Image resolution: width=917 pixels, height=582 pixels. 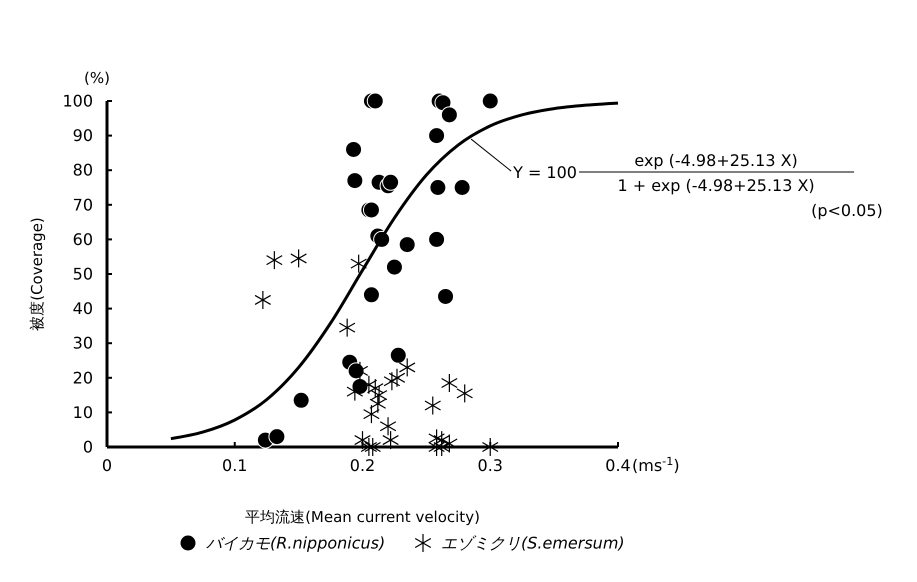 What do you see at coordinates (87, 447) in the screenshot?
I see `y-tick-label: 0` at bounding box center [87, 447].